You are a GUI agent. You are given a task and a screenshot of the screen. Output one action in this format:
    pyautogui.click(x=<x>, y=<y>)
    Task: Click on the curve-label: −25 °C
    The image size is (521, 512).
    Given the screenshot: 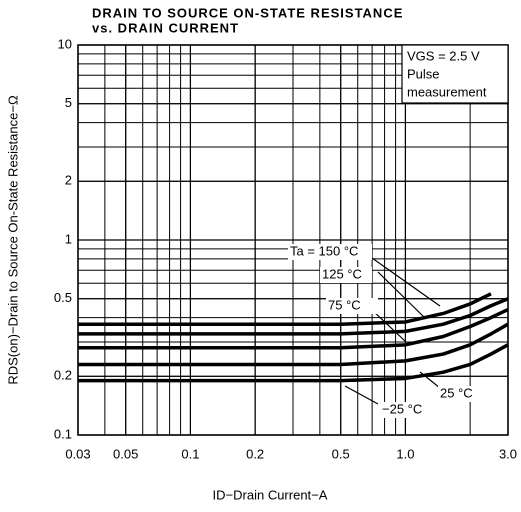 What is the action you would take?
    pyautogui.click(x=402, y=408)
    